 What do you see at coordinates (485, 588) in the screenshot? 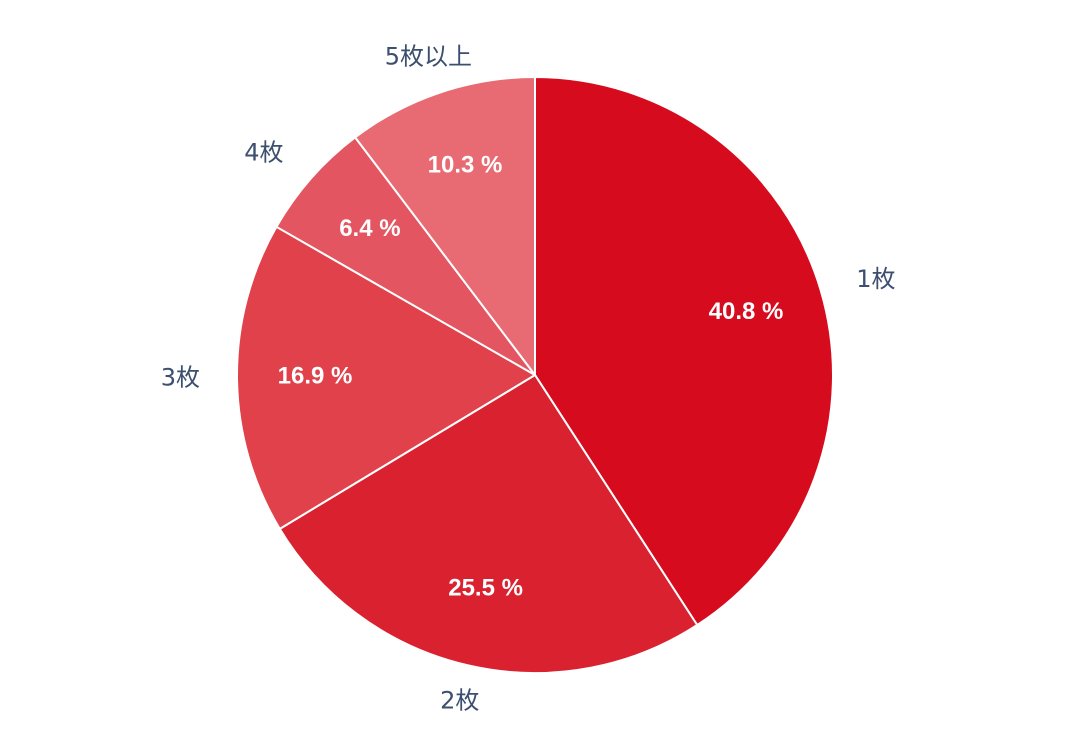
I see `slice-value-label: 25.5 %` at bounding box center [485, 588].